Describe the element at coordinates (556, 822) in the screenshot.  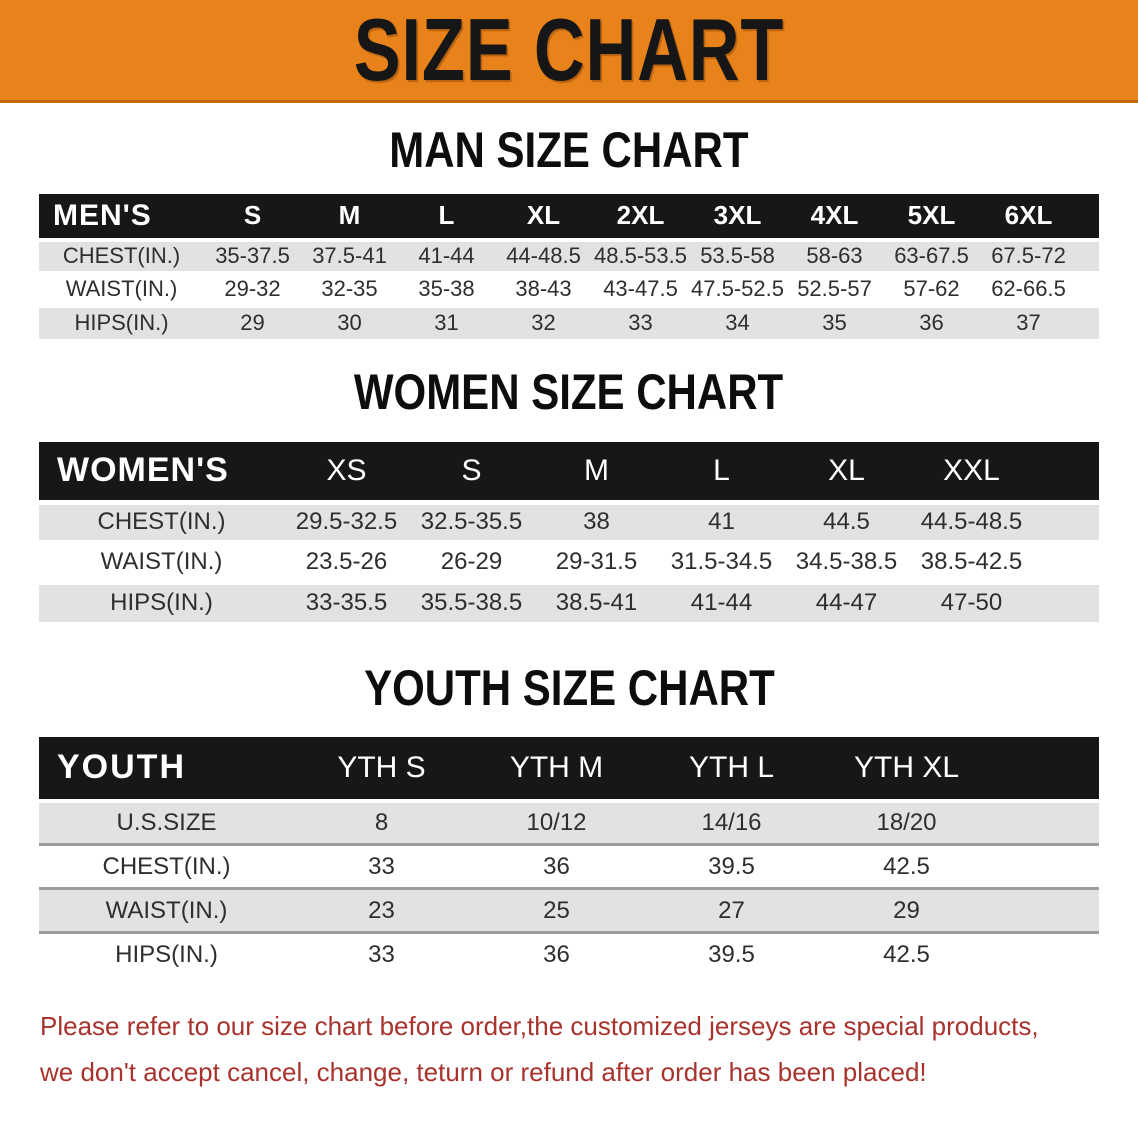
I see `measurement-value: 10/12` at that location.